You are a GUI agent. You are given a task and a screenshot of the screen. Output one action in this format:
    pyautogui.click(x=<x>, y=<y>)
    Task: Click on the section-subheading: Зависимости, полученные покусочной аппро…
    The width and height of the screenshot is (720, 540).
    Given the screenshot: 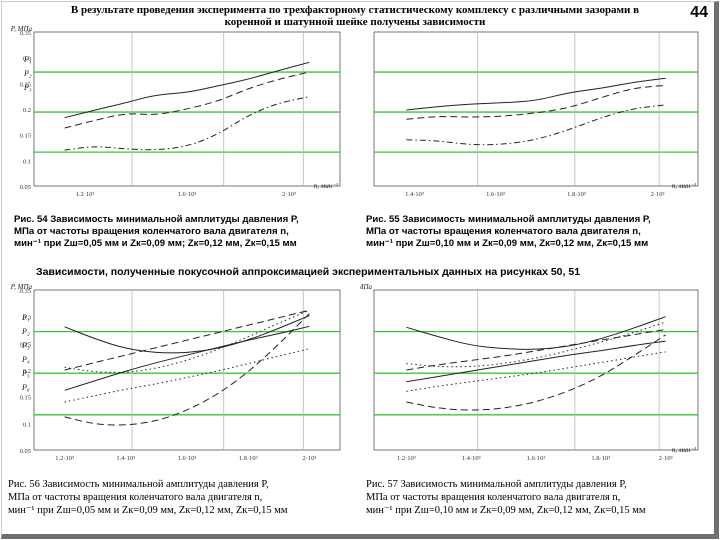 What is the action you would take?
    pyautogui.click(x=308, y=272)
    